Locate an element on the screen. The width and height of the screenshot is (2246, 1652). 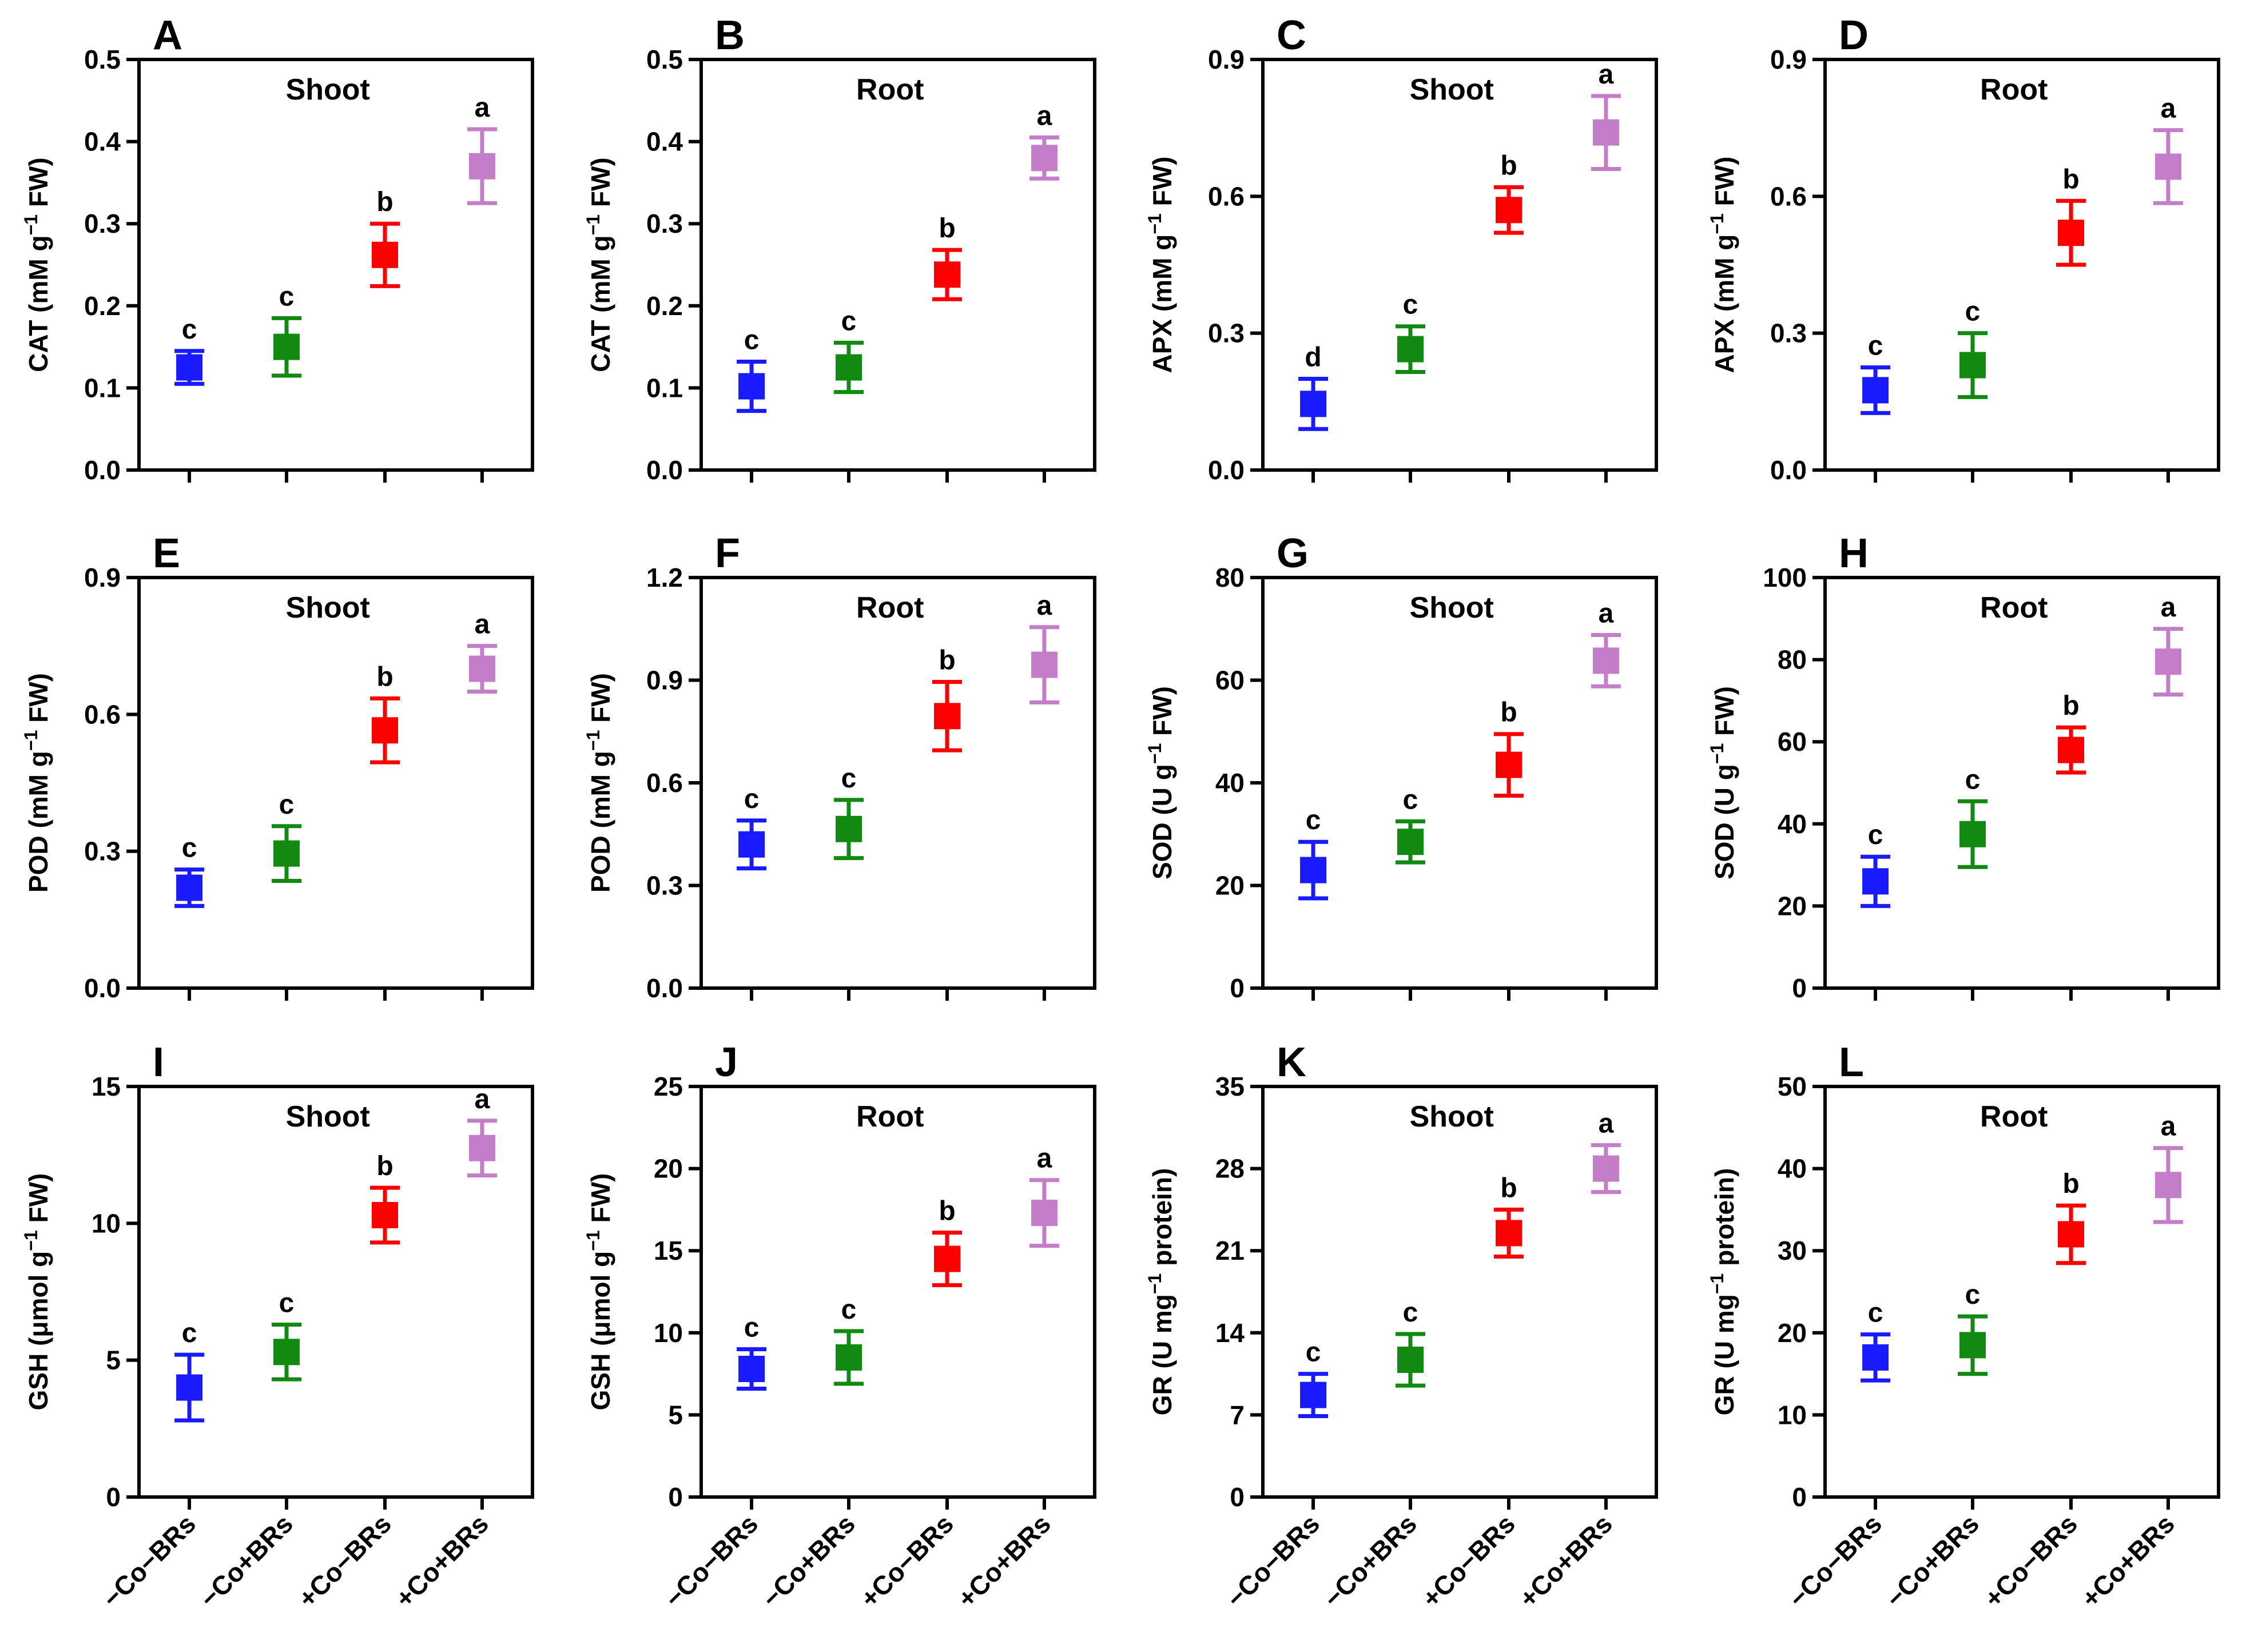
y-axis-label: CAT (mM g−1 FW) is located at coordinates (599, 265).